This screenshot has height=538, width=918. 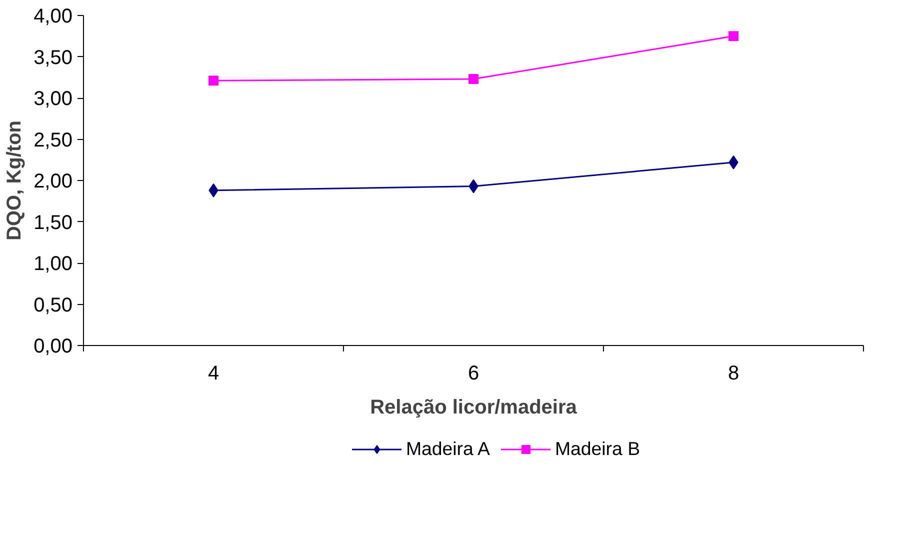 I want to click on y-tick-label: 0,00, so click(x=53, y=347).